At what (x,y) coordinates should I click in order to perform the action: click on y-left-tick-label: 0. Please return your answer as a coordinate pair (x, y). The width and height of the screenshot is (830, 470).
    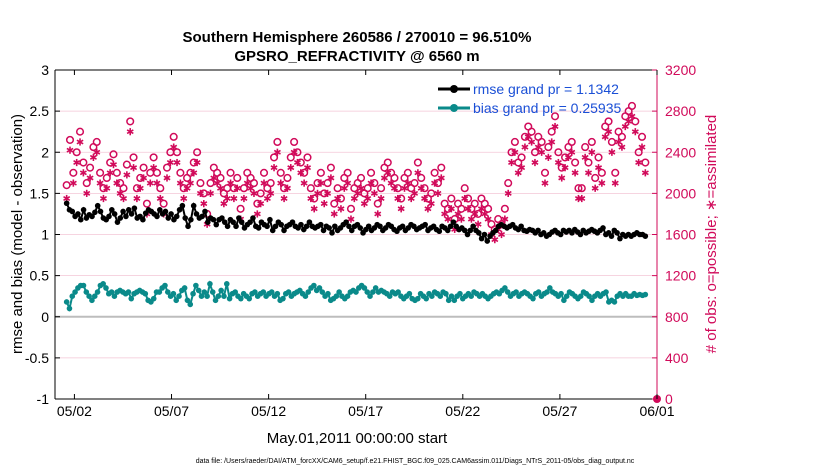
    Looking at the image, I should click on (45, 317).